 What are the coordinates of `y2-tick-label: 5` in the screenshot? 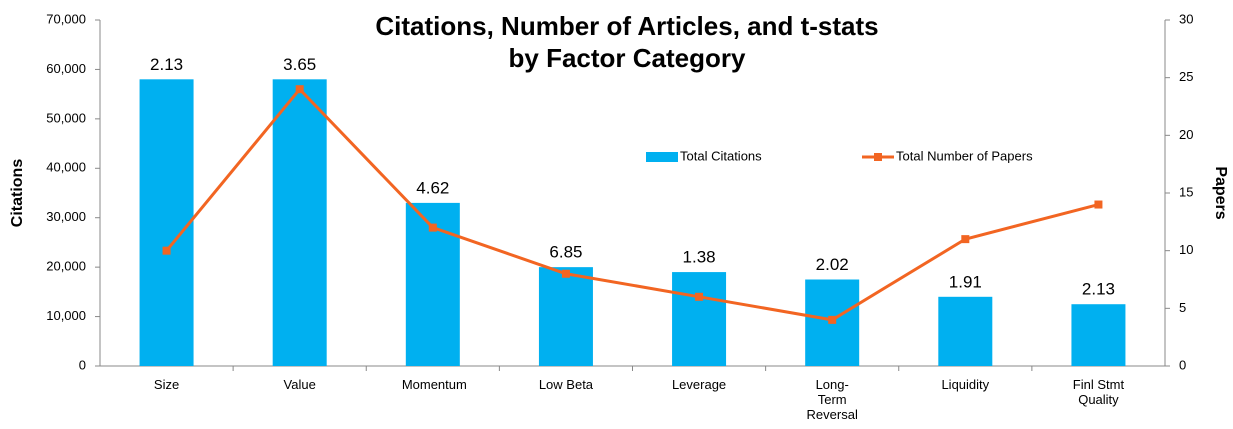 It's located at (1182, 307).